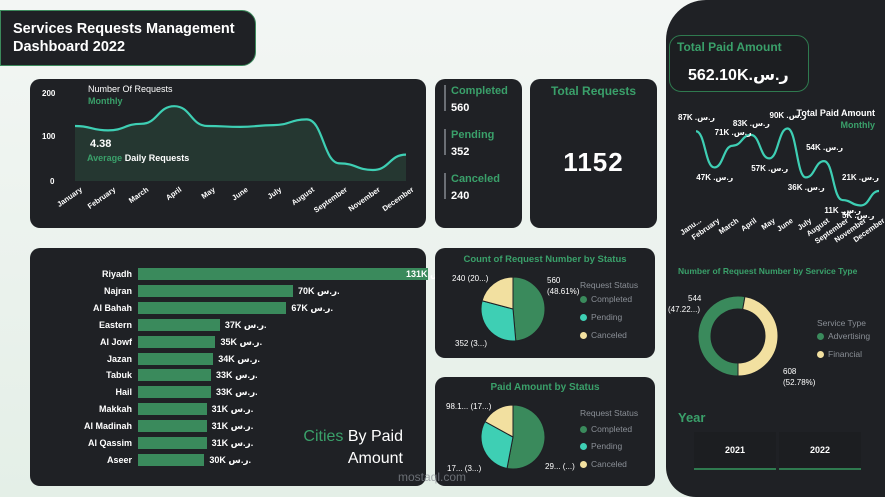 Image resolution: width=885 pixels, height=497 pixels. Describe the element at coordinates (560, 466) in the screenshot. I see `pie2-label-bottom-right: 29... (...)` at that location.